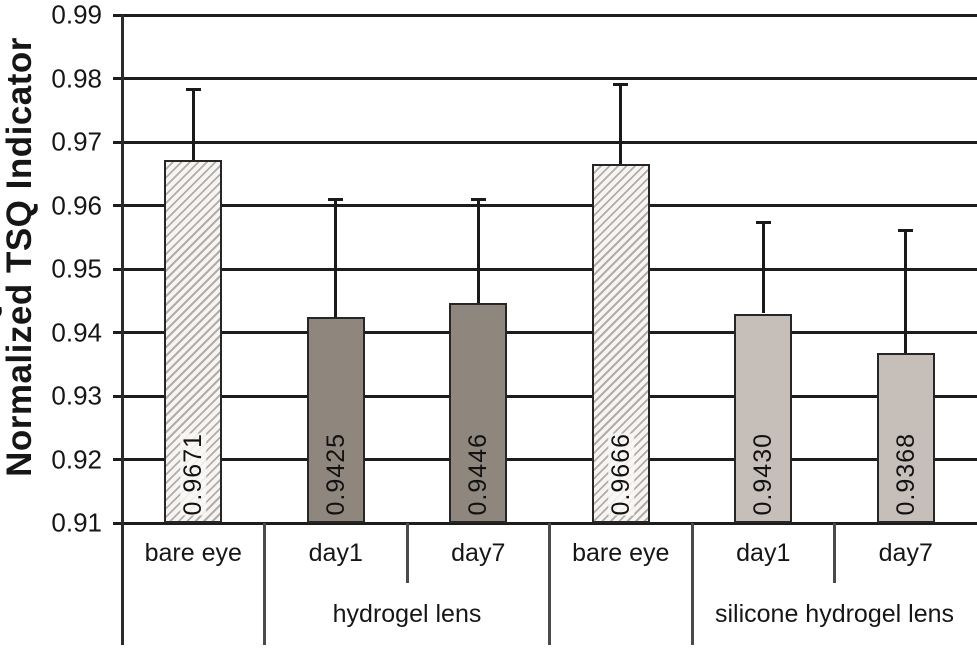 The height and width of the screenshot is (649, 977). What do you see at coordinates (76, 459) in the screenshot?
I see `y-tick-label: 0.92` at bounding box center [76, 459].